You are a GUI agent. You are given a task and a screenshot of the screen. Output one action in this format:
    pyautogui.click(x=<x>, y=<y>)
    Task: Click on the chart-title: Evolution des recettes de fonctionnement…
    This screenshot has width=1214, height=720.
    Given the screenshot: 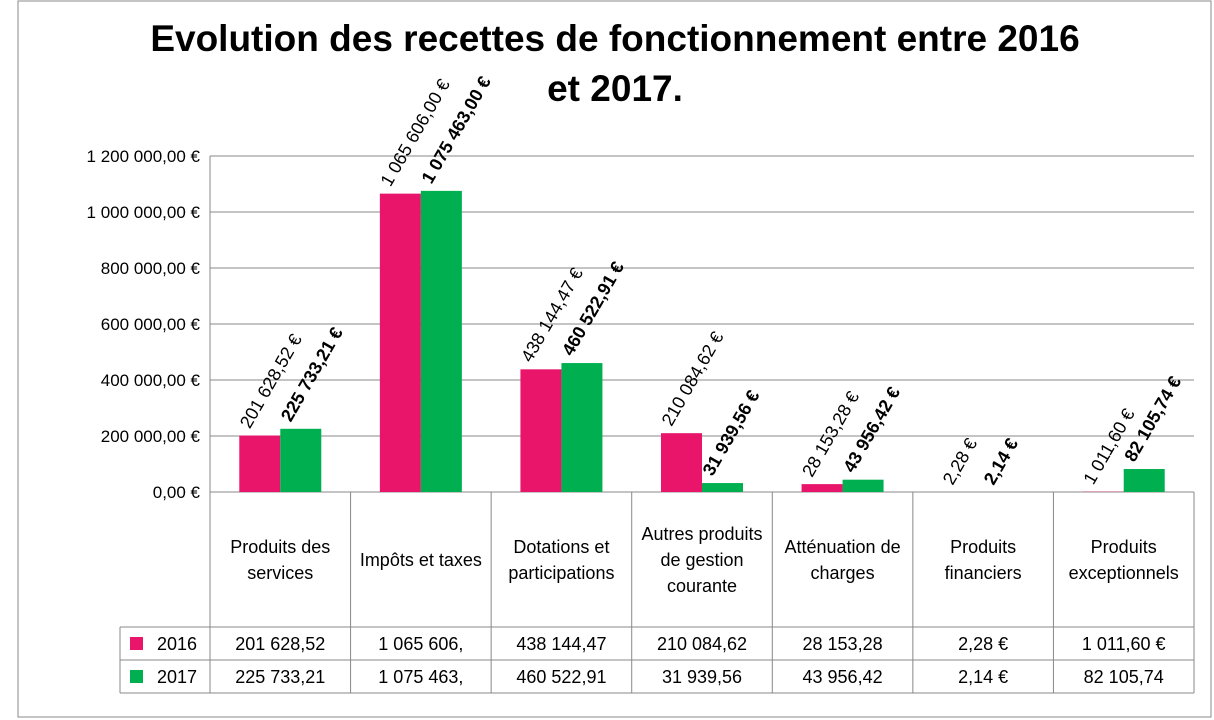 What is the action you would take?
    pyautogui.click(x=615, y=63)
    